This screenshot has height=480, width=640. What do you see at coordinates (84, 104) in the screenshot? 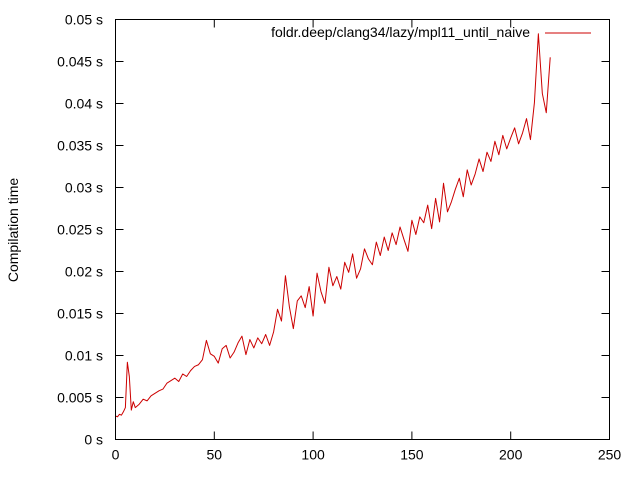
I see `y-tick-label: 0.04 s` at bounding box center [84, 104].